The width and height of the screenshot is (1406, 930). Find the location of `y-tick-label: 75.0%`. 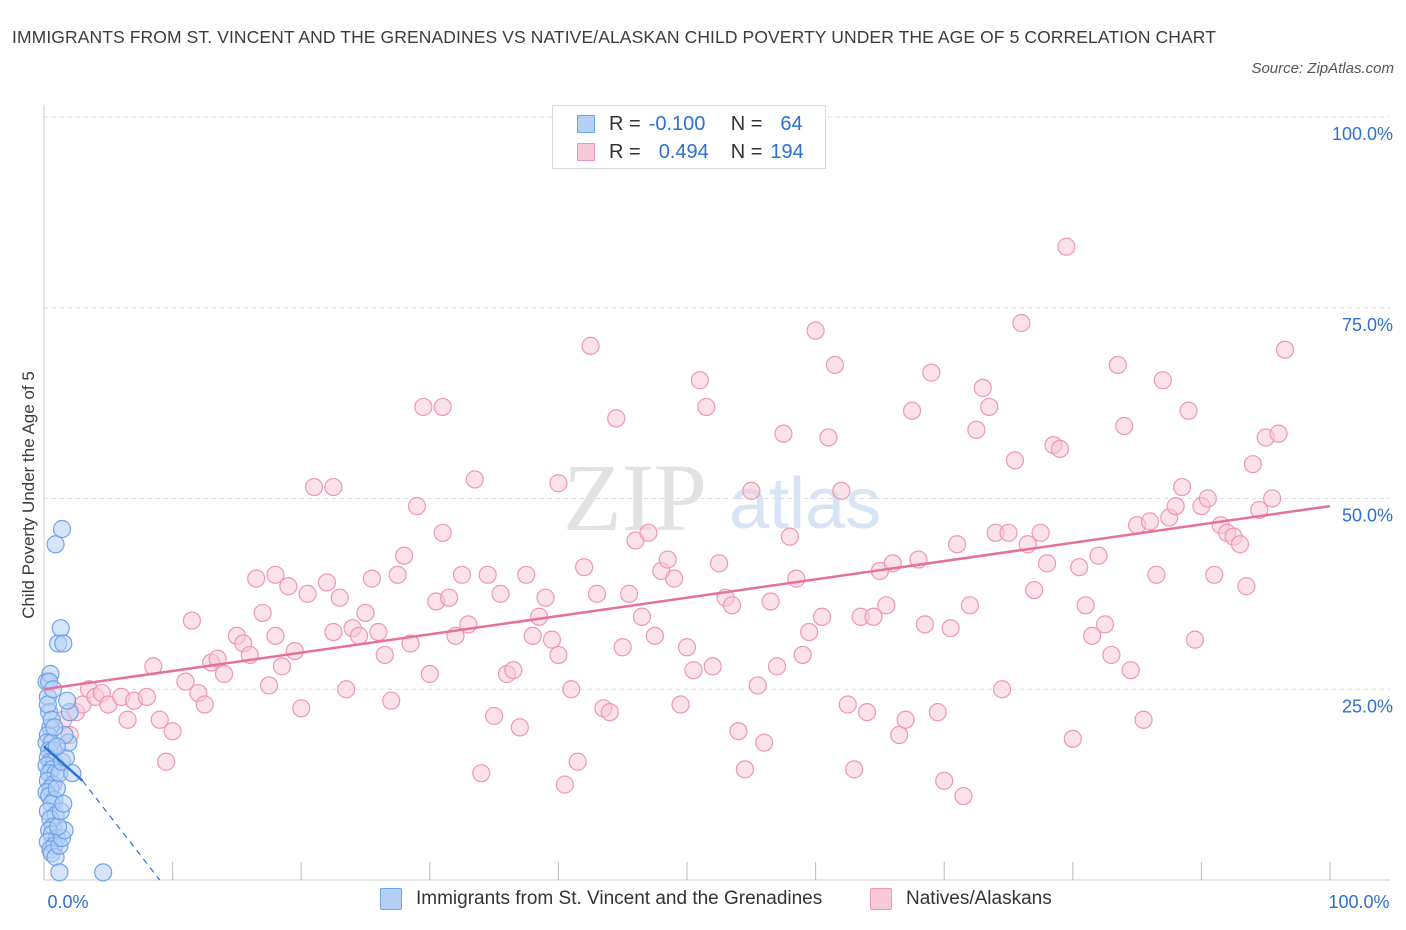

y-tick-label: 75.0% is located at coordinates (1367, 325).